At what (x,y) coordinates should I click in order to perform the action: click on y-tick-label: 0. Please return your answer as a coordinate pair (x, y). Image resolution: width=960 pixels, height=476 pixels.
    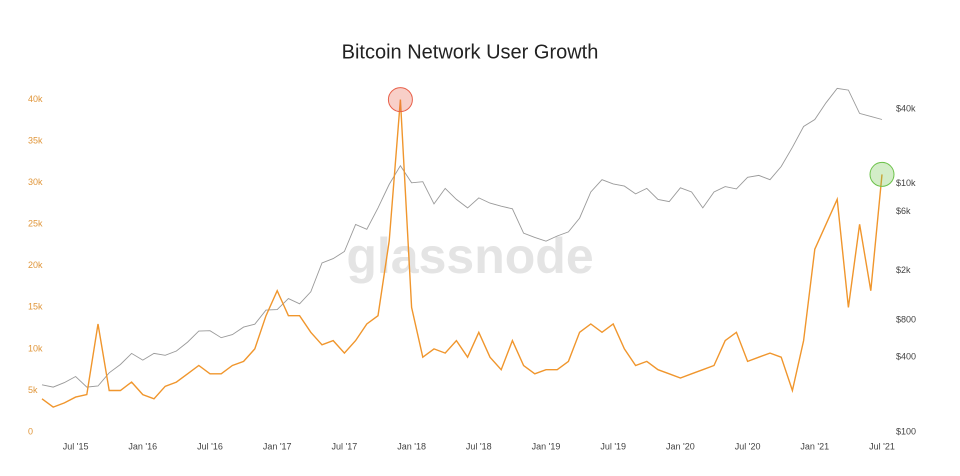
    Looking at the image, I should click on (30, 431).